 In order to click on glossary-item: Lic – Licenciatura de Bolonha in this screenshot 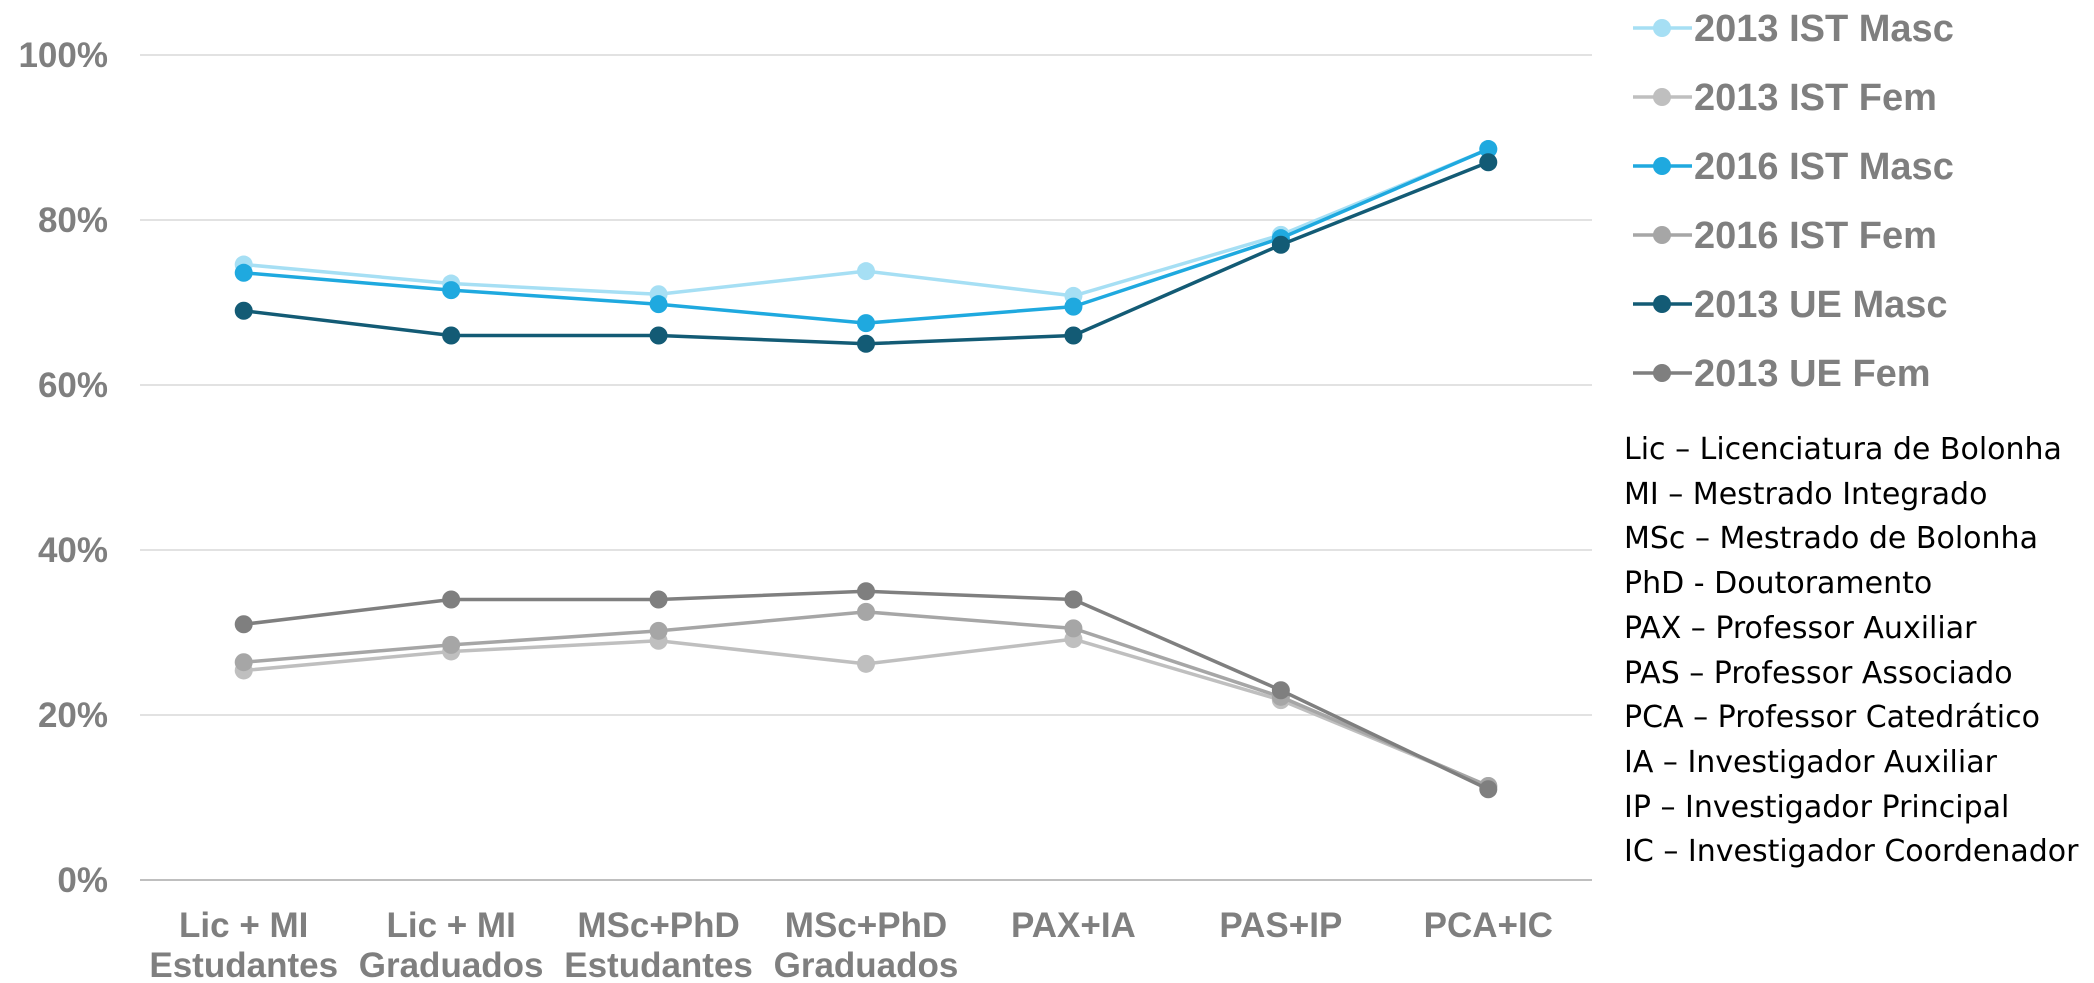, I will do `click(1843, 449)`.